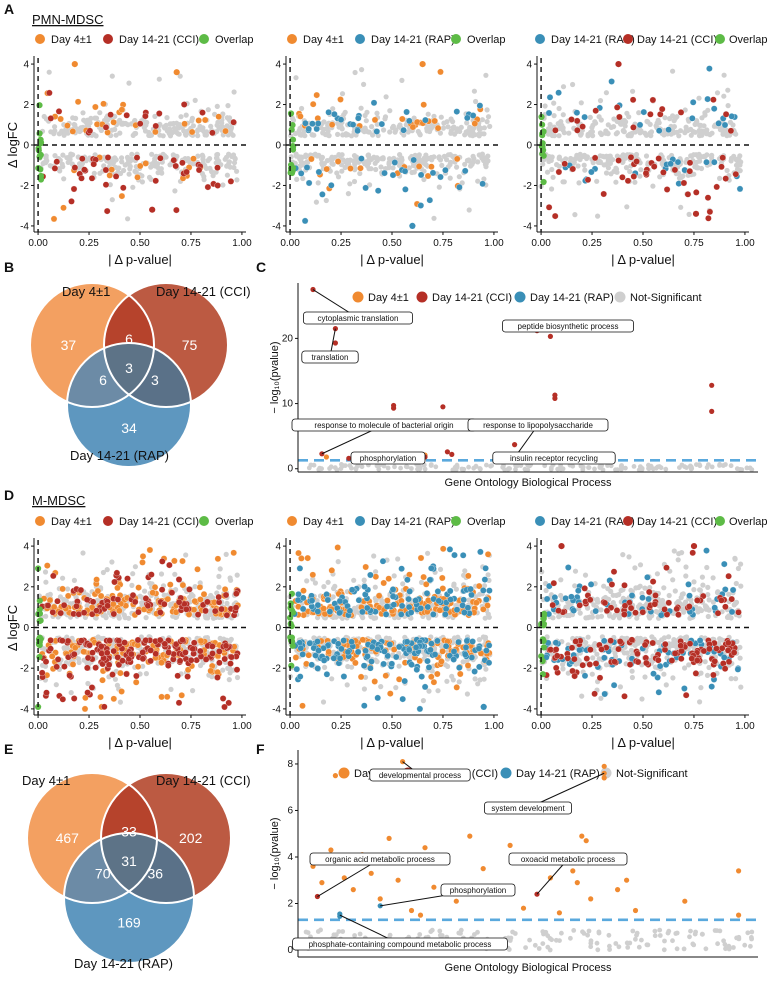 Image resolution: width=767 pixels, height=981 pixels. I want to click on scatter-plot: 420-2-40.00 0.25 0.50 0.75 1.00| Δ p-value|, so click(388, 161).